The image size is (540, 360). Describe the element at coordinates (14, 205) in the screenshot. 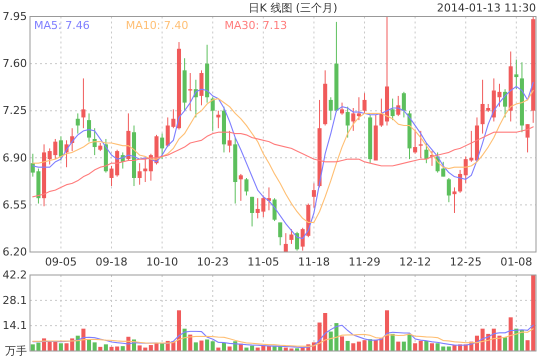

I see `y-tick-label: 6.55` at that location.